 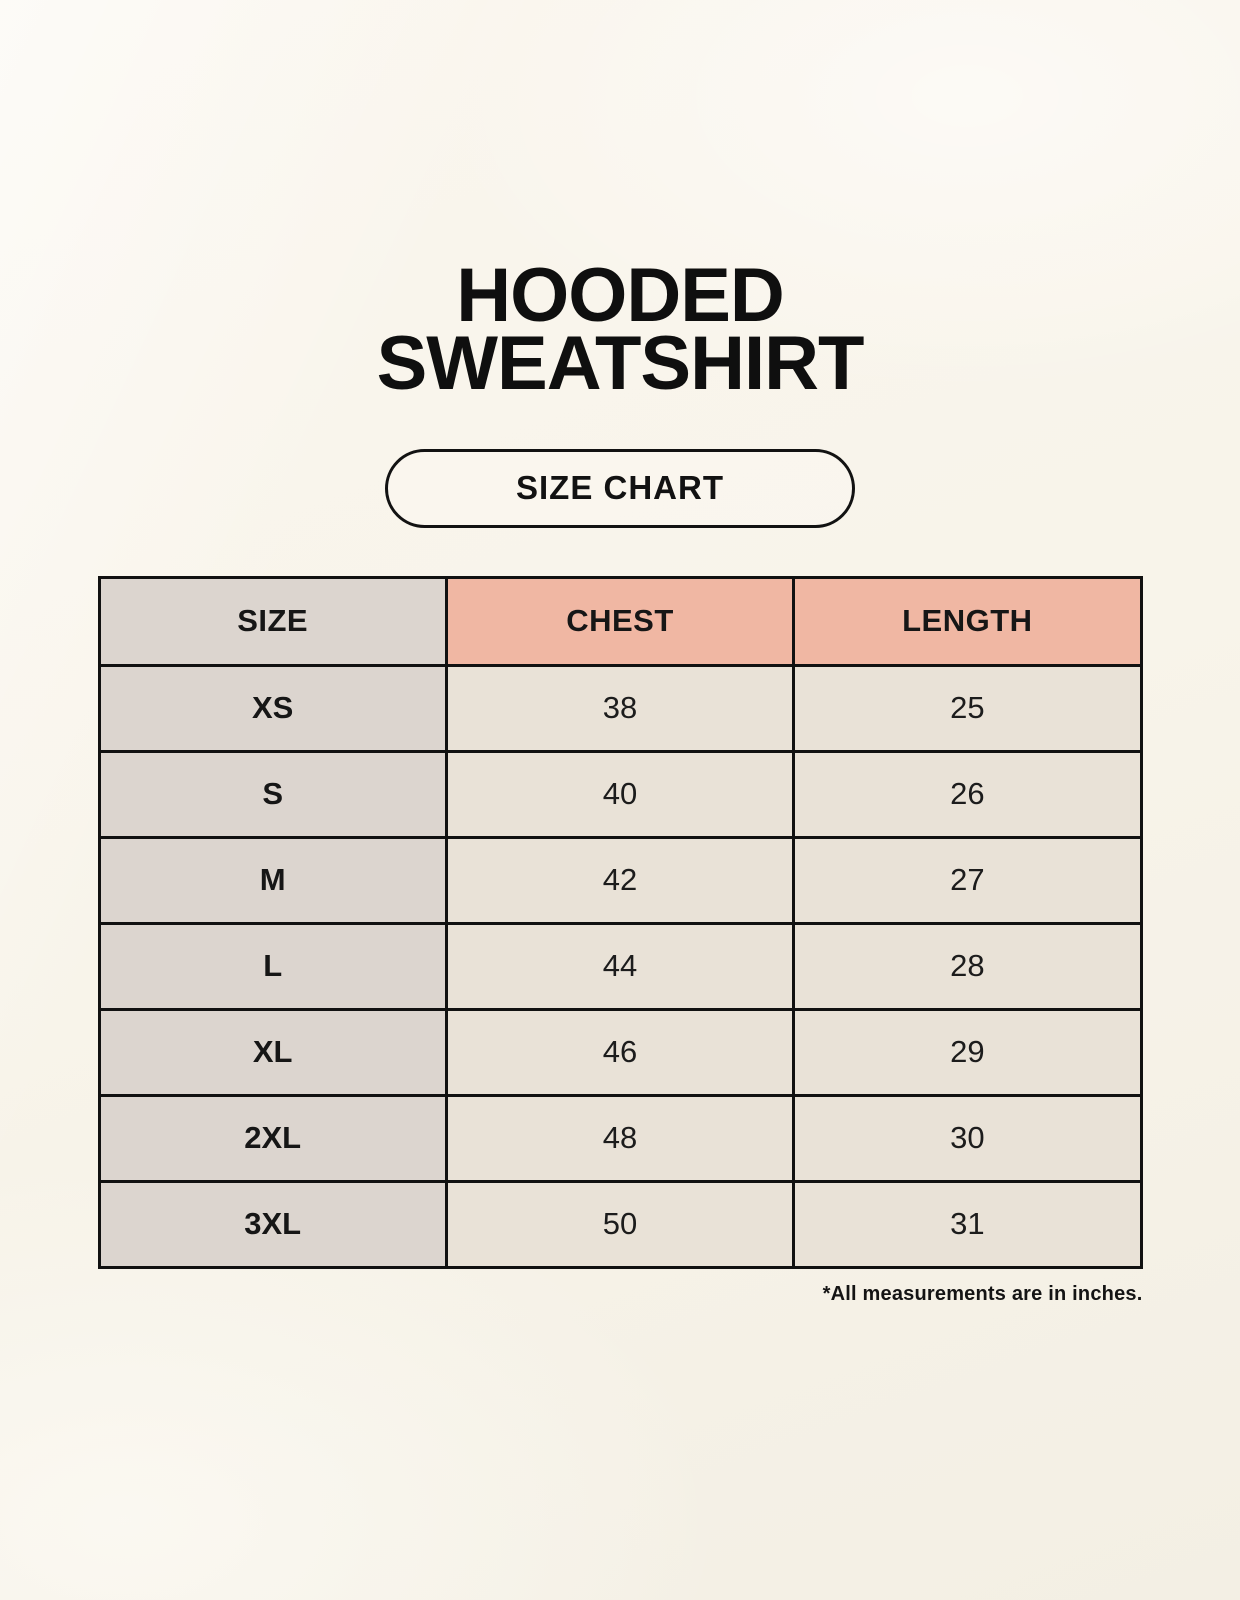 I want to click on table-header: SIZE CHEST LENGTH, so click(x=620, y=621).